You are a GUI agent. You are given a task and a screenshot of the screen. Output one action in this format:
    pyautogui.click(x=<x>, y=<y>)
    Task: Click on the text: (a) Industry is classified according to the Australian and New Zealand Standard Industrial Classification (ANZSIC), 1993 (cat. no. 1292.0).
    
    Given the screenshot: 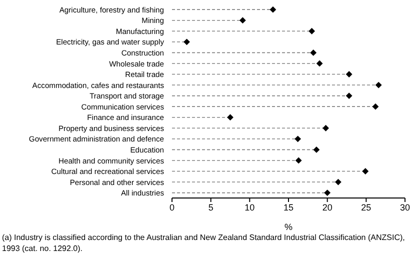 What is the action you would take?
    pyautogui.click(x=203, y=243)
    